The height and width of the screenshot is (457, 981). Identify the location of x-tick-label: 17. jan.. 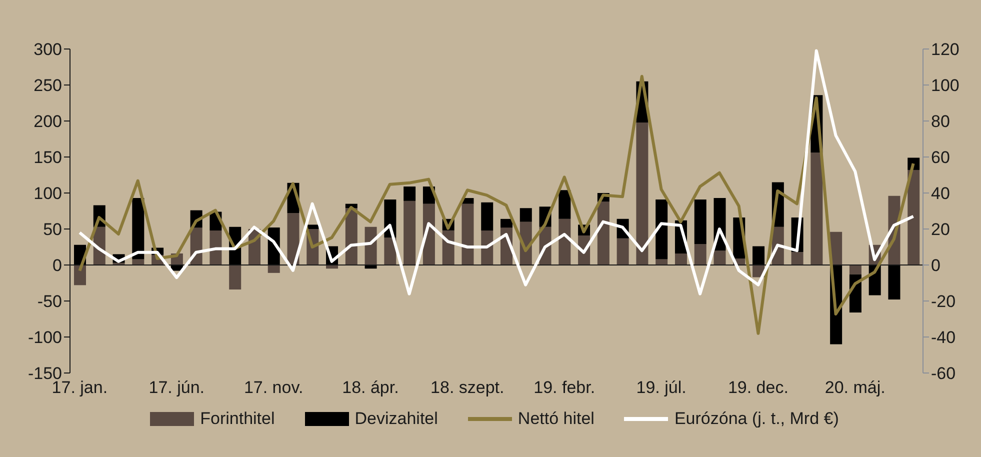
(80, 388).